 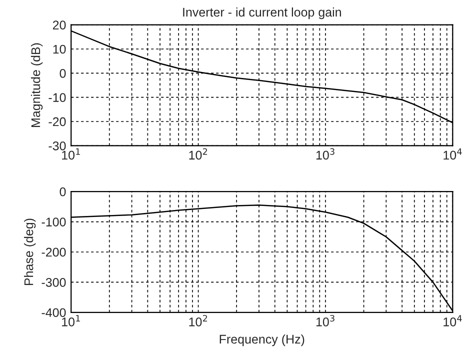 I want to click on y-tick-label: -20, so click(x=57, y=121).